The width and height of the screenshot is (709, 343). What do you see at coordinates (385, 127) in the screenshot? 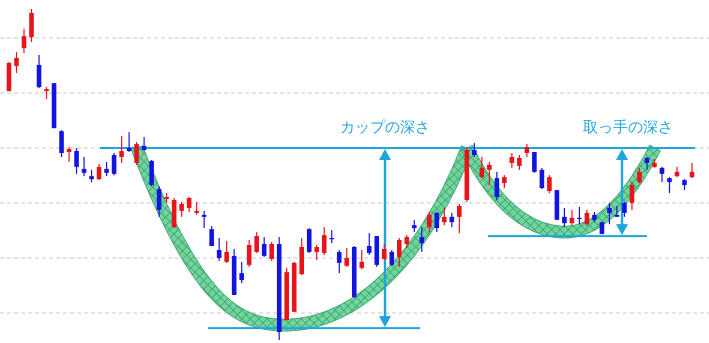
I see `annotation: カップの深さ` at bounding box center [385, 127].